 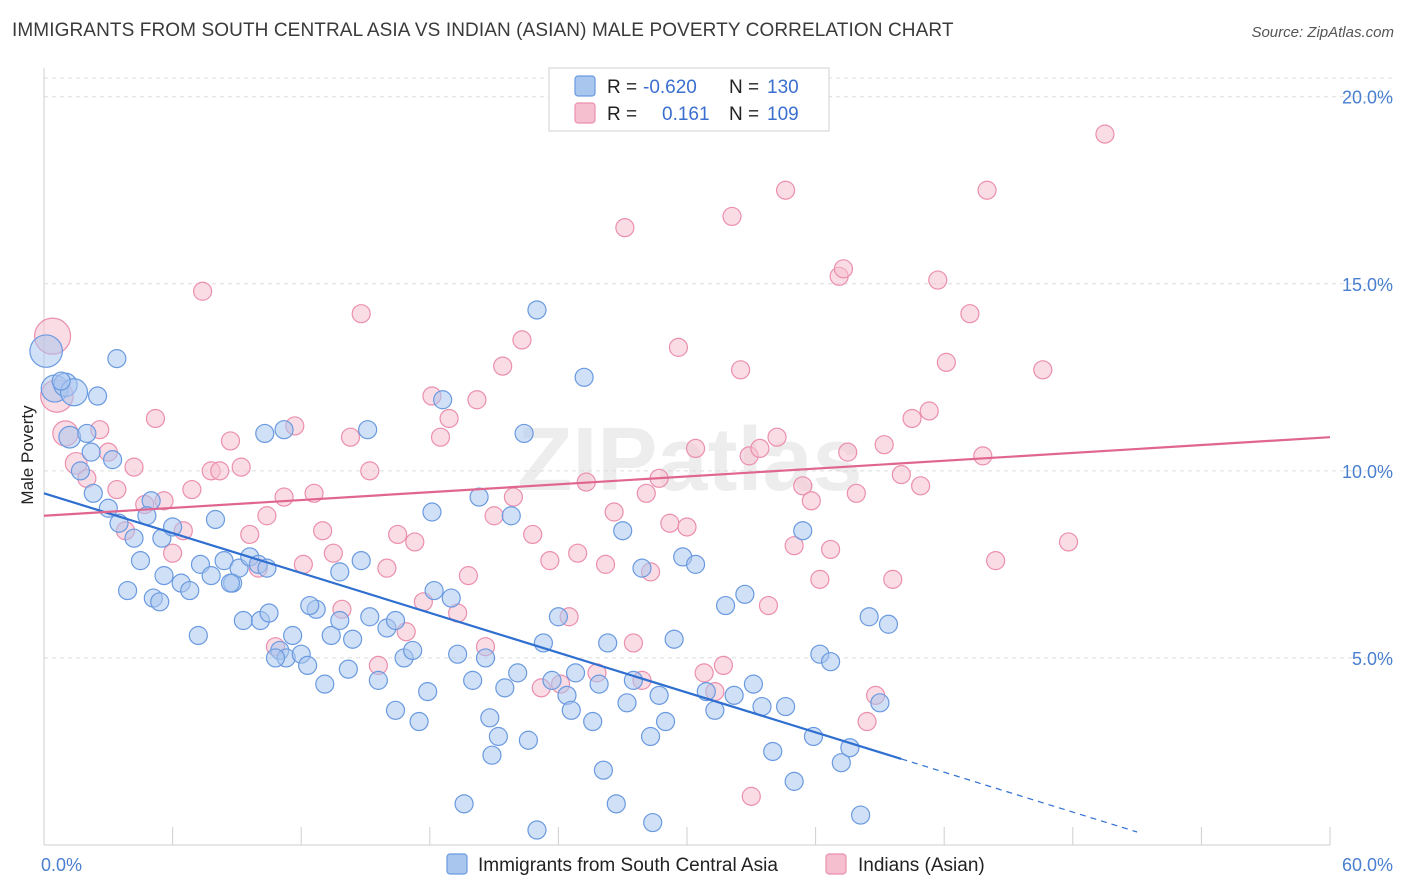 What do you see at coordinates (1019, 795) in the screenshot?
I see `blue-trend-extension` at bounding box center [1019, 795].